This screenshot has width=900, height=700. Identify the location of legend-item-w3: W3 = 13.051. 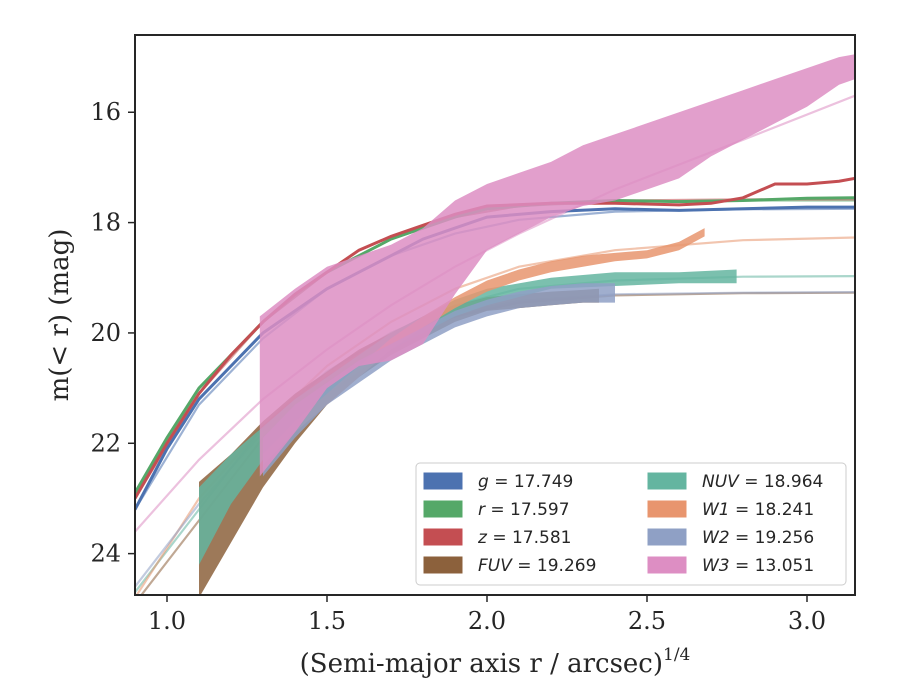
(730, 566).